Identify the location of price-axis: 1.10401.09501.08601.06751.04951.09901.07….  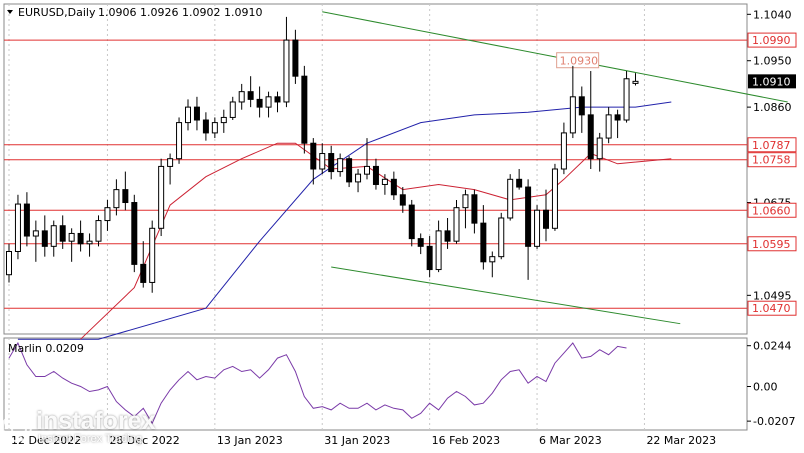
(772, 218).